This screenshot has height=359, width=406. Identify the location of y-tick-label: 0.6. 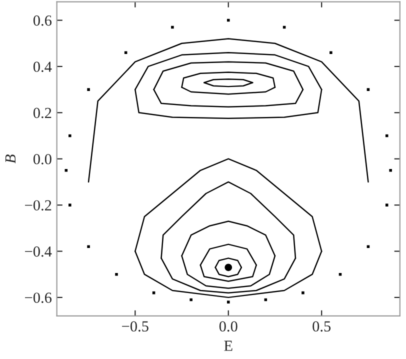
(42, 20).